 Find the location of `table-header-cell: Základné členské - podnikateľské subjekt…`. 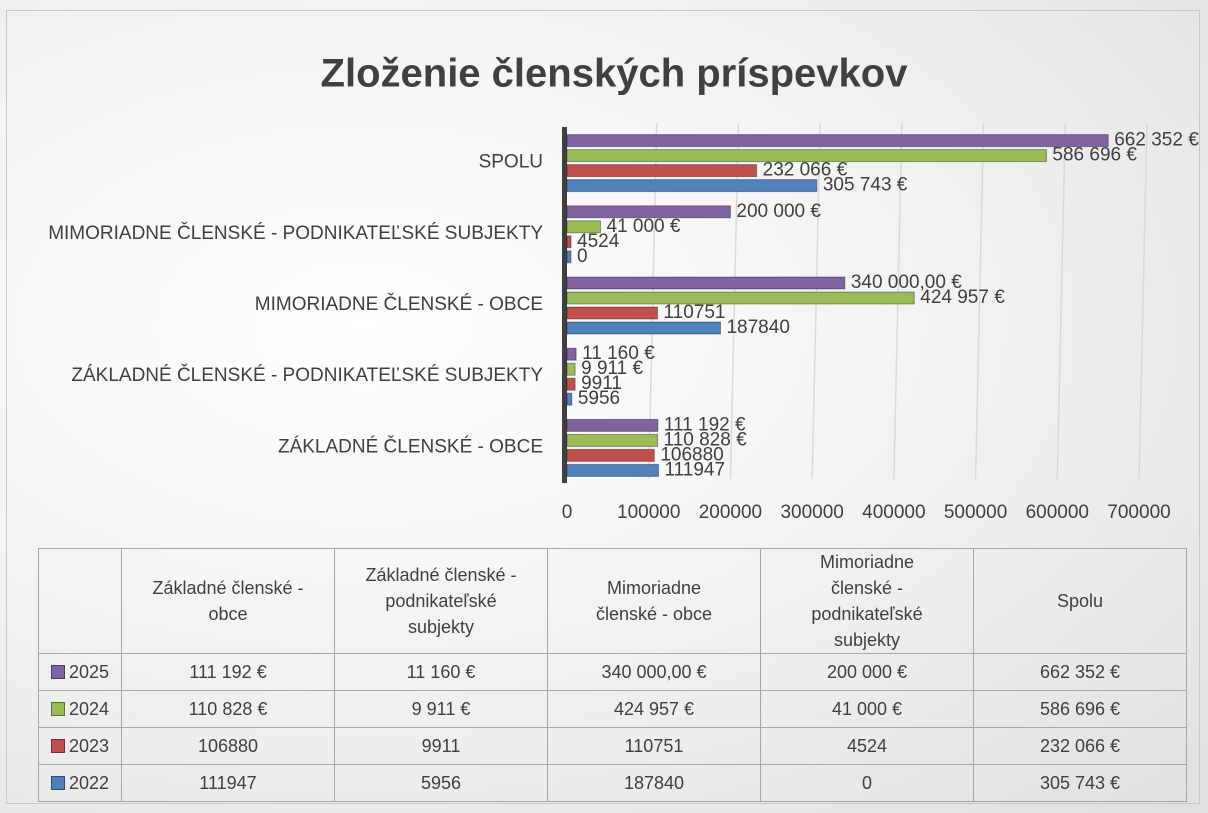

table-header-cell: Základné členské - podnikateľské subjekt… is located at coordinates (441, 601).